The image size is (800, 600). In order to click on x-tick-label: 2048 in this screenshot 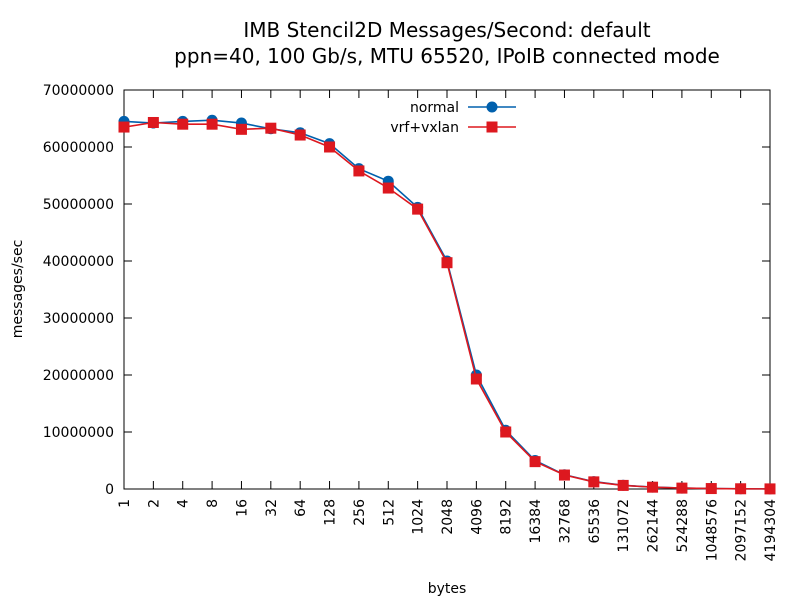, I will do `click(448, 517)`.